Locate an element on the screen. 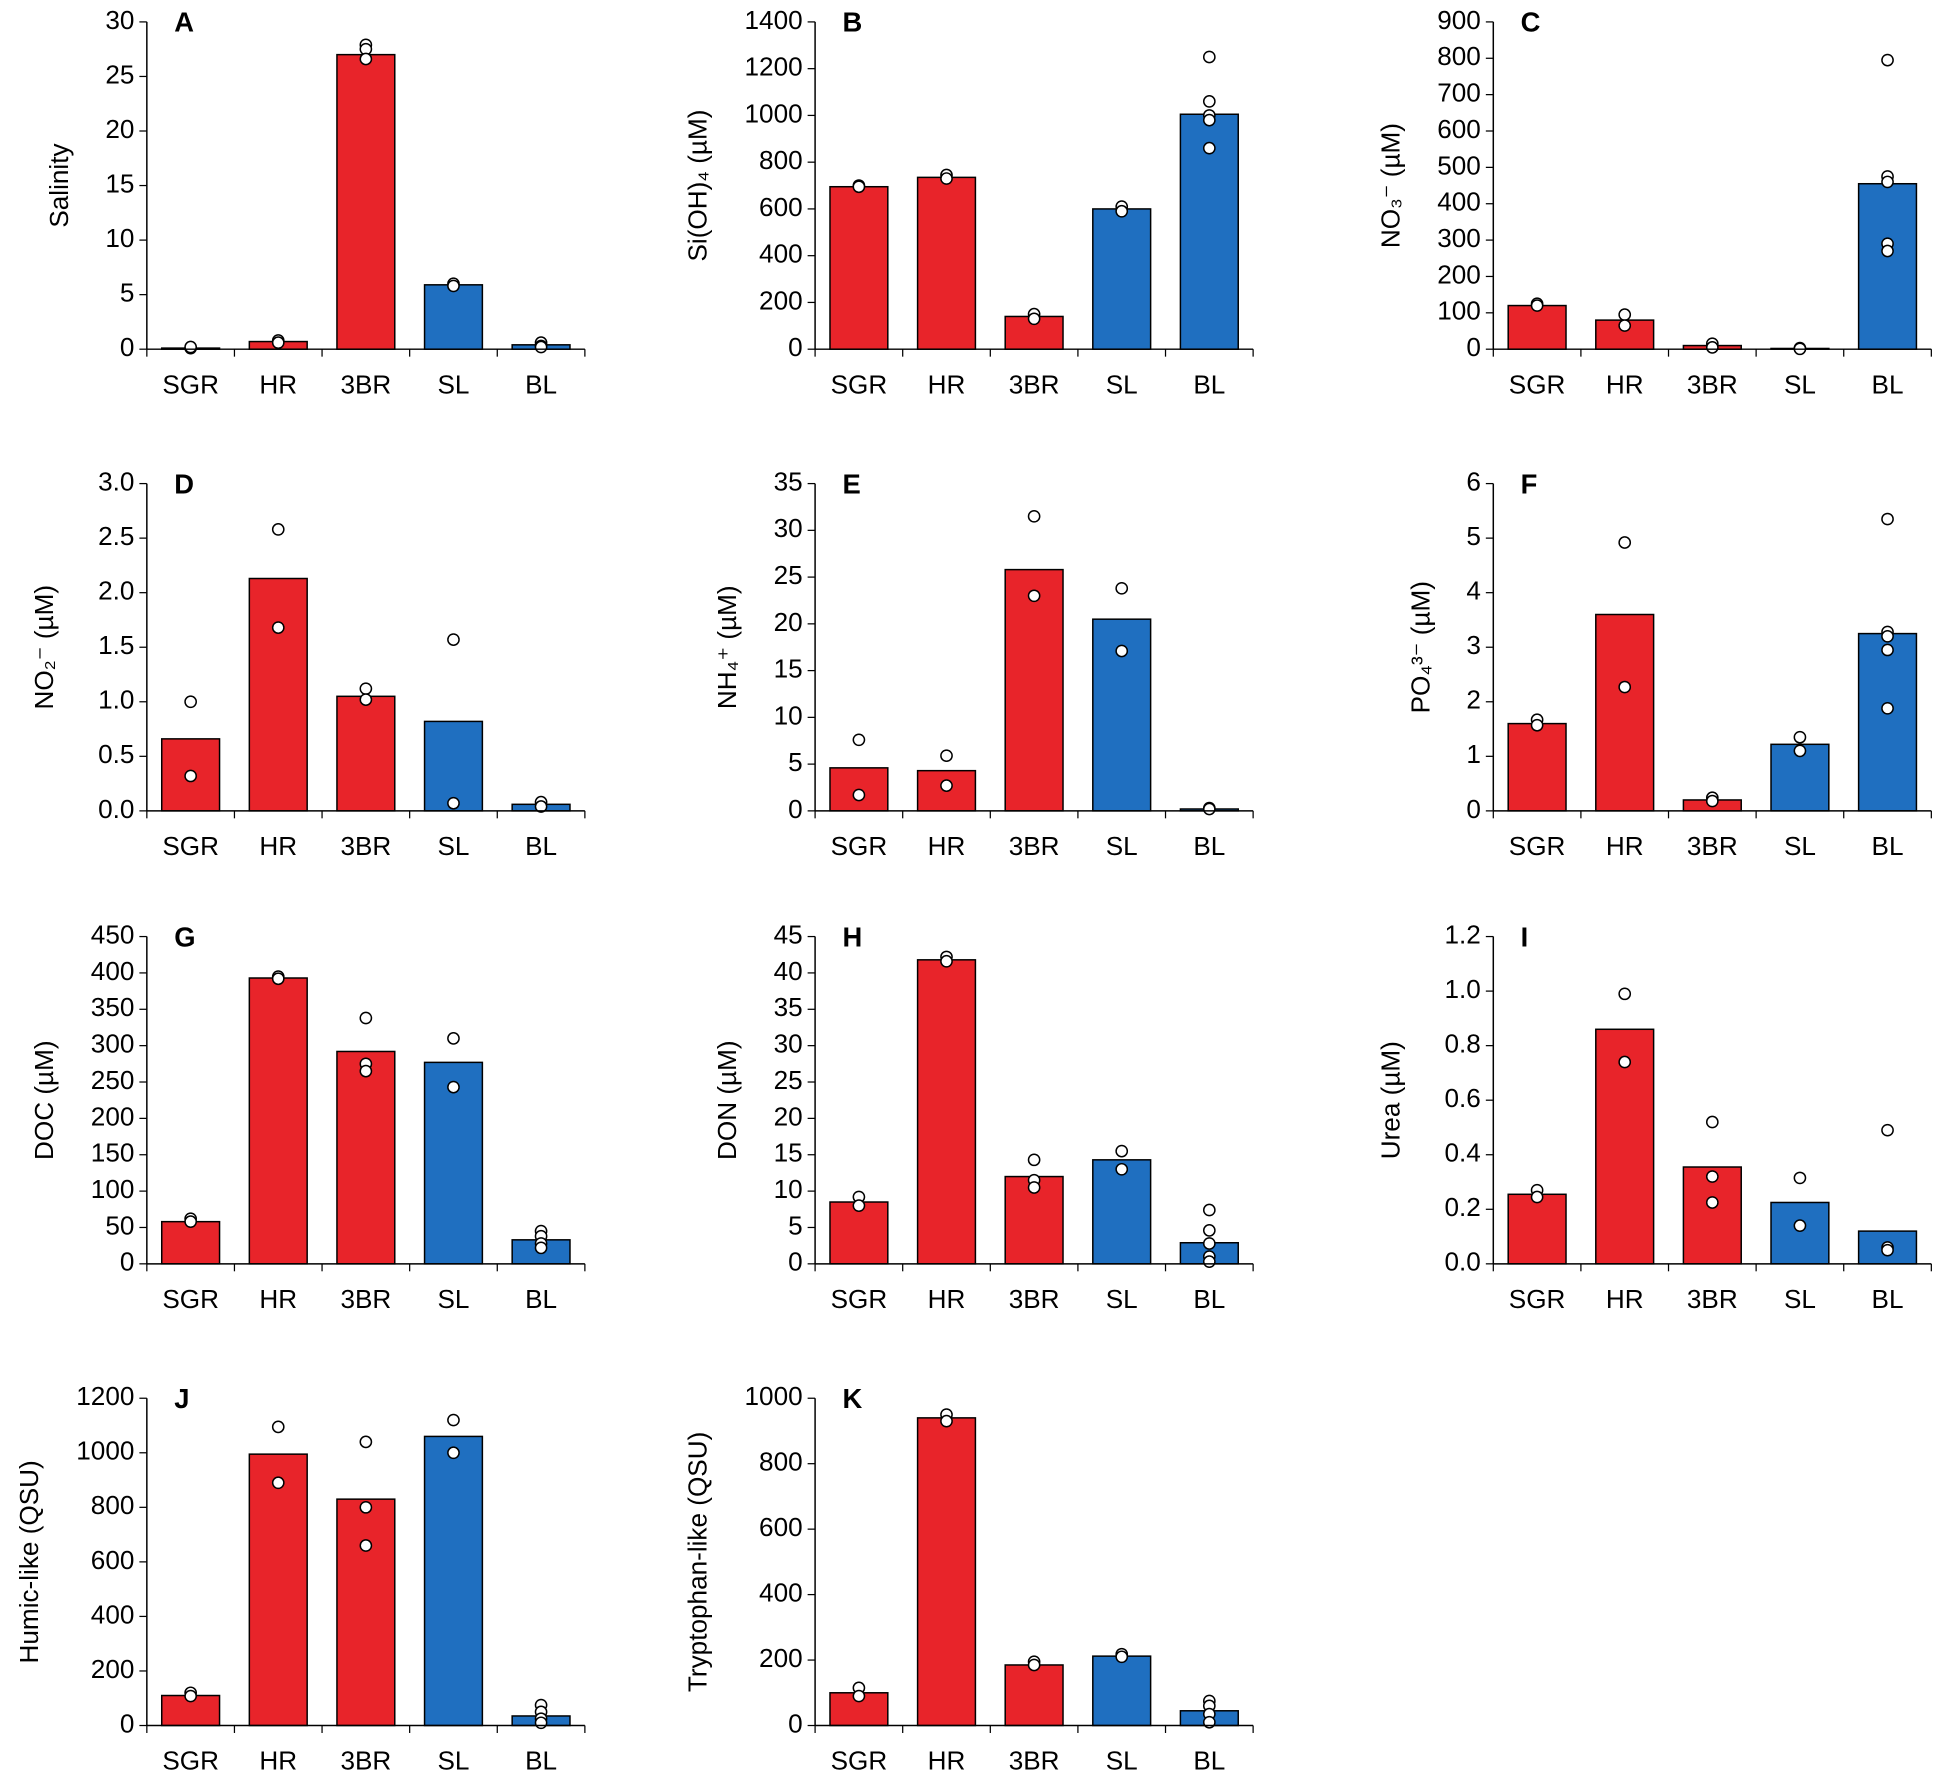  y-tick-label: 10 is located at coordinates (119, 238).